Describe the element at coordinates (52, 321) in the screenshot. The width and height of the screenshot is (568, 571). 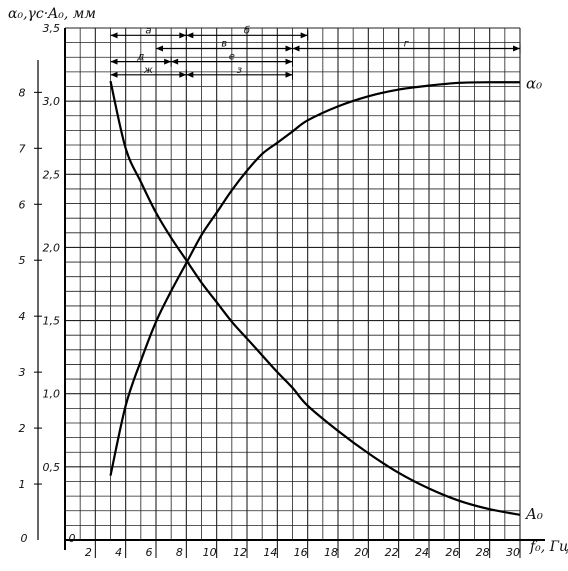
I see `y-inner-tick-label: 1,5` at that location.